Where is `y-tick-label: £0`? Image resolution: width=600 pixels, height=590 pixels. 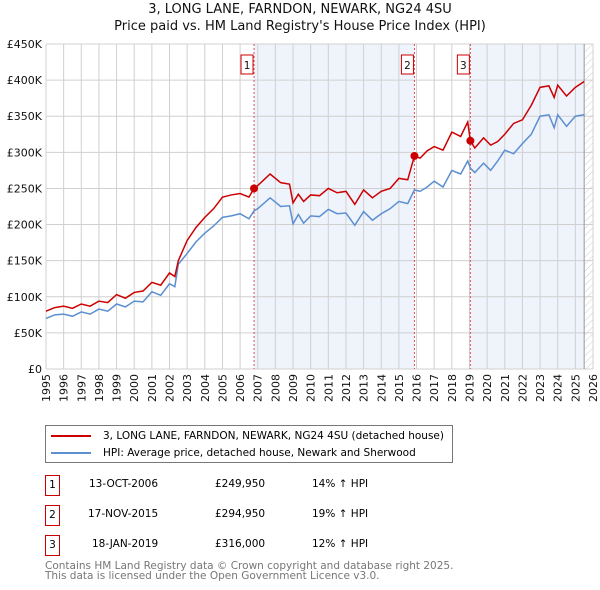
y-tick-label: £0 is located at coordinates (35, 369).